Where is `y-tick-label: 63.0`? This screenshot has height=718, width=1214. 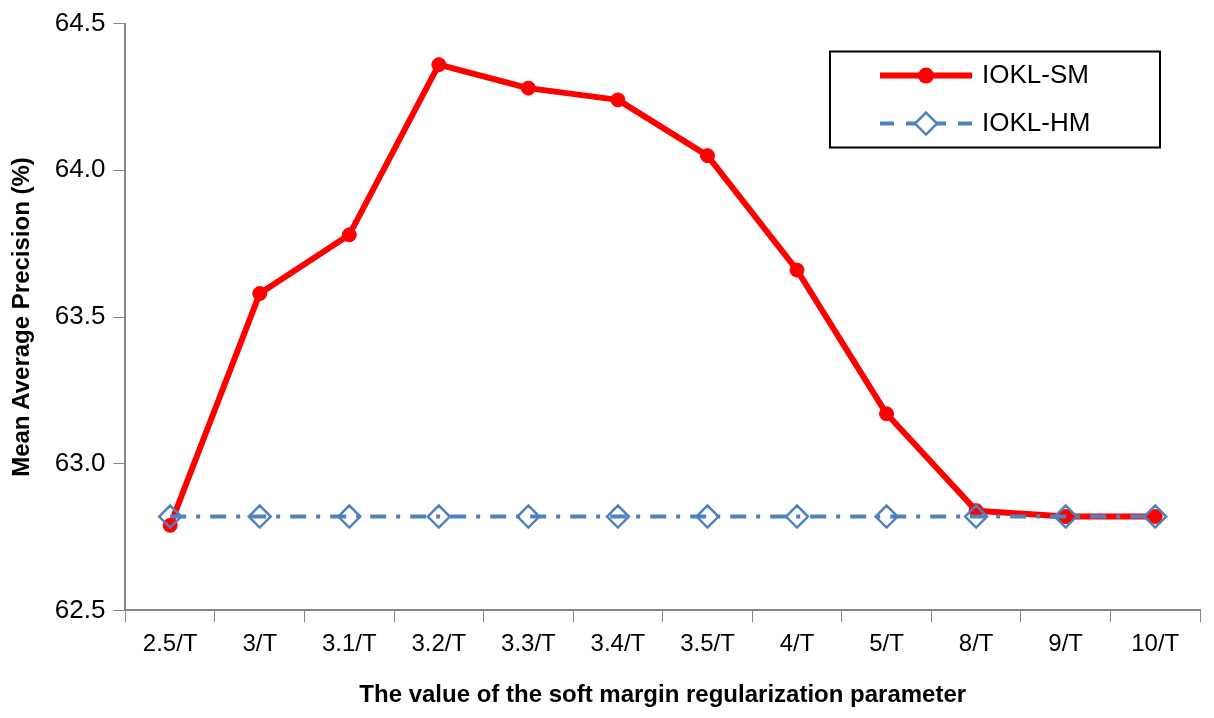
y-tick-label: 63.0 is located at coordinates (80, 461).